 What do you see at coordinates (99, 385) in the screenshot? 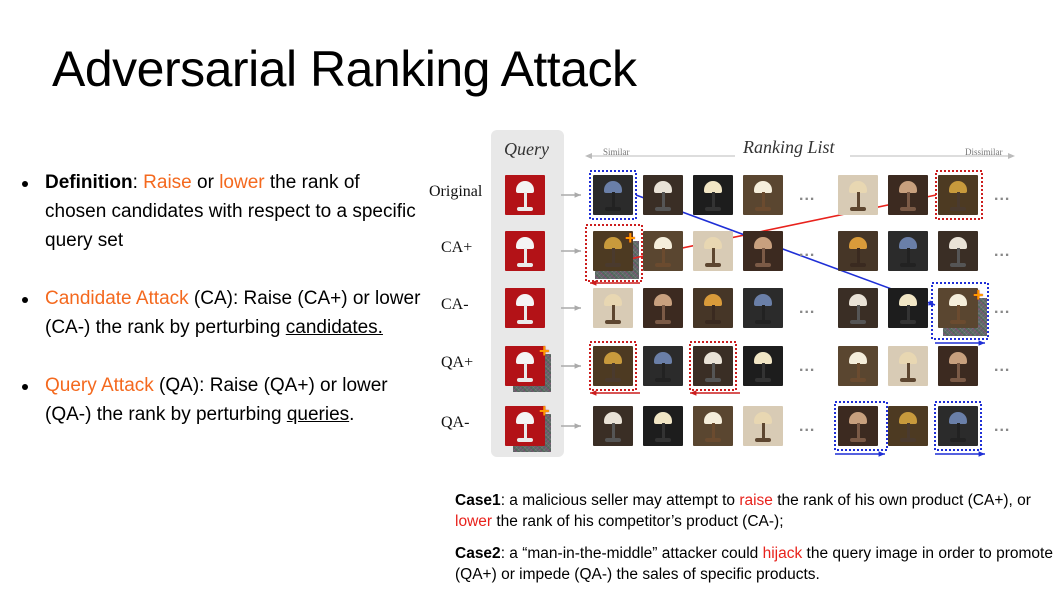
I see `query-attack-label: Query Attack` at bounding box center [99, 385].